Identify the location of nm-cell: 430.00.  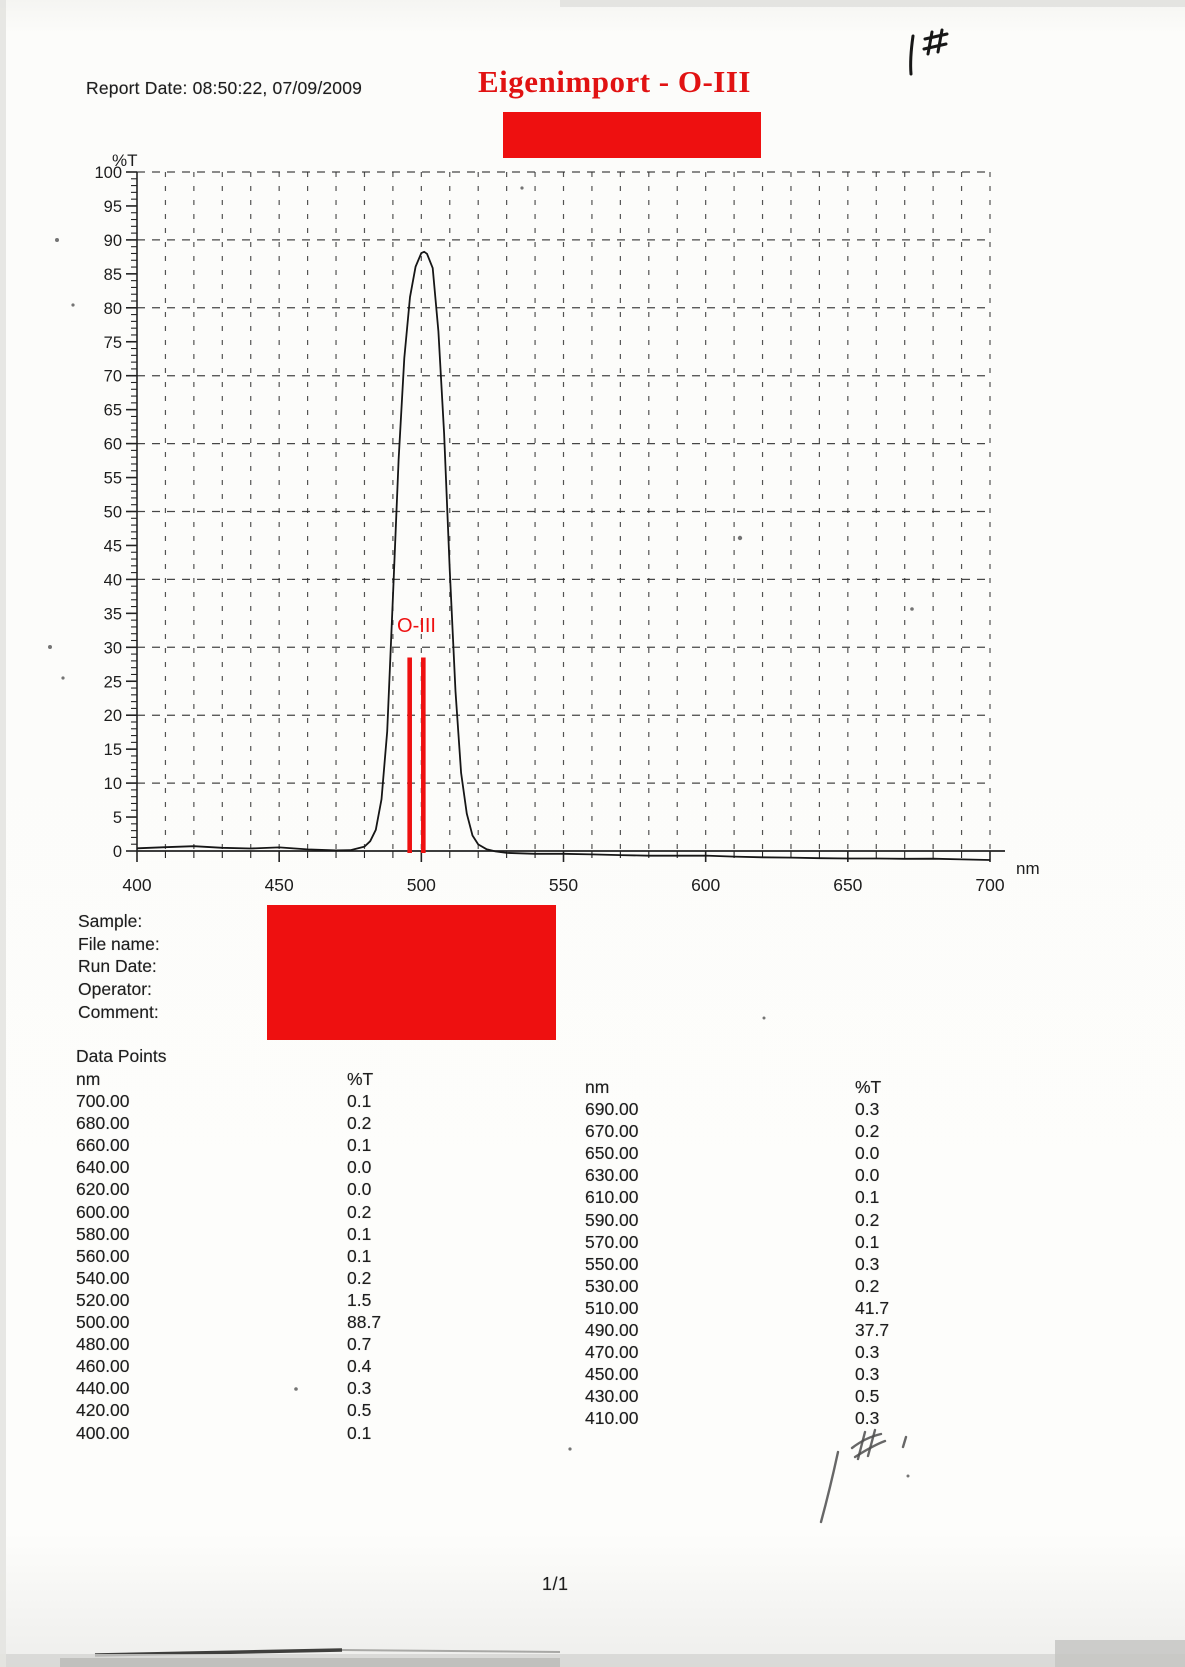
(612, 1396).